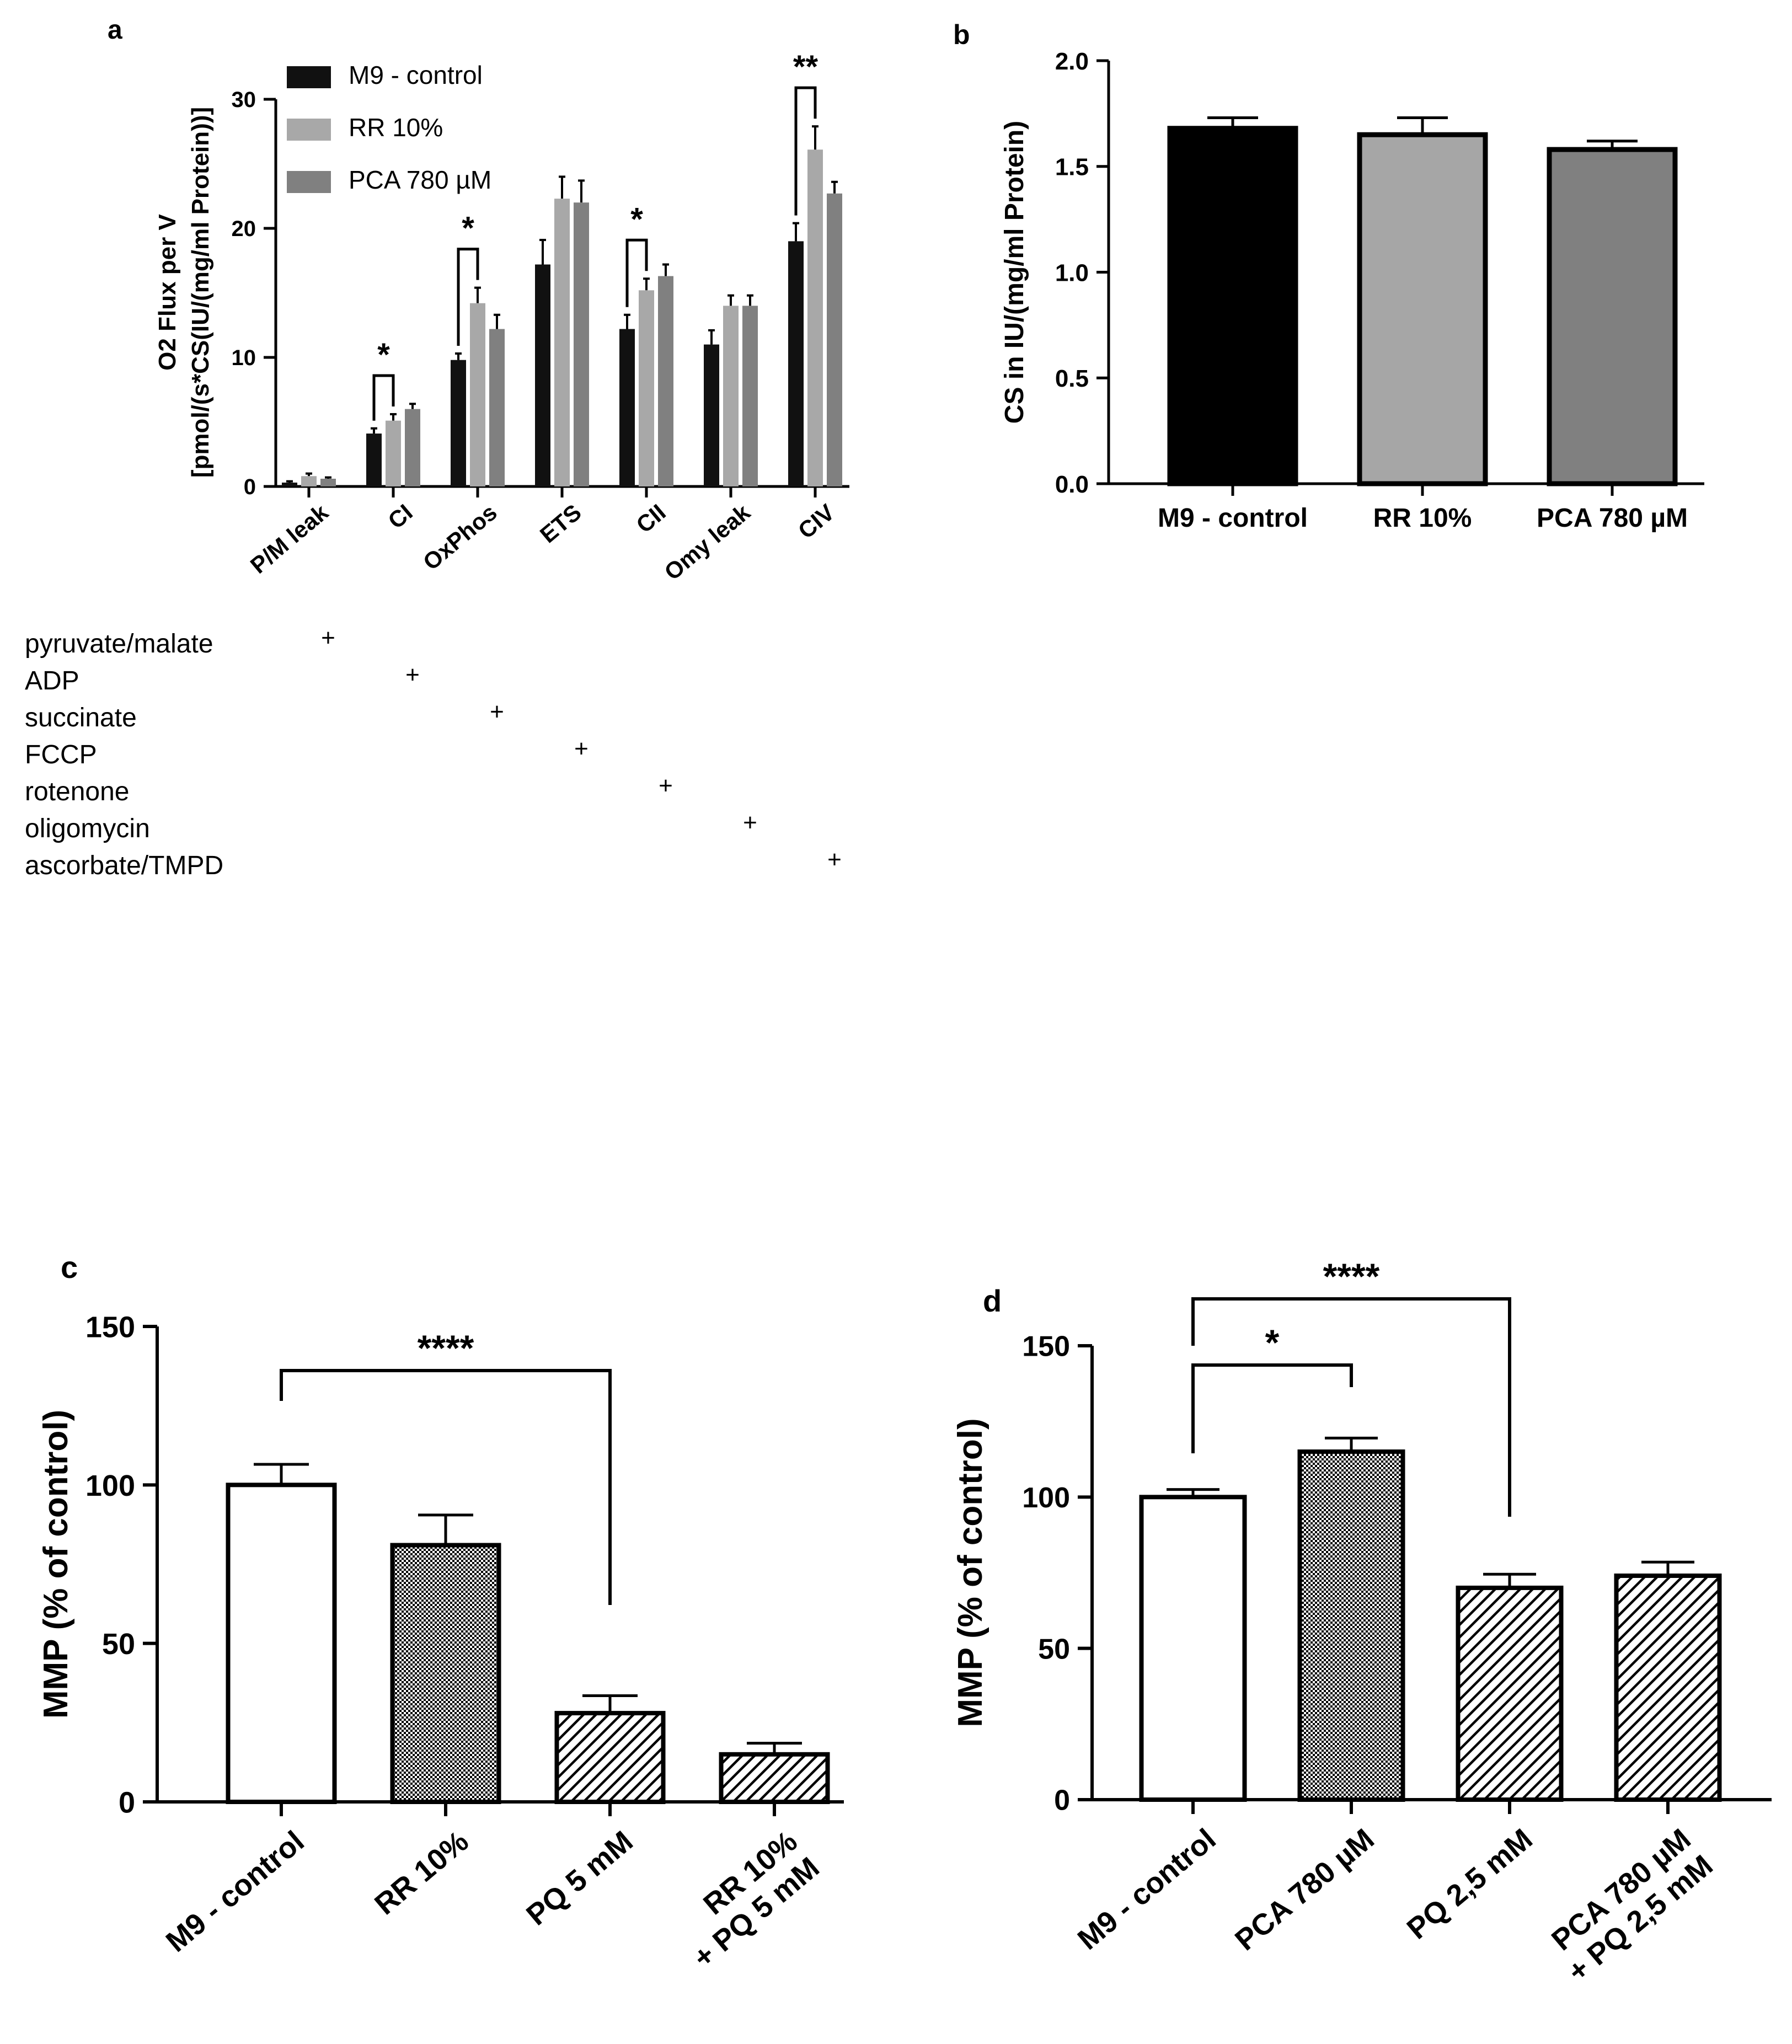 The height and width of the screenshot is (2044, 1792). What do you see at coordinates (400, 516) in the screenshot?
I see `x-tick-label: CI` at bounding box center [400, 516].